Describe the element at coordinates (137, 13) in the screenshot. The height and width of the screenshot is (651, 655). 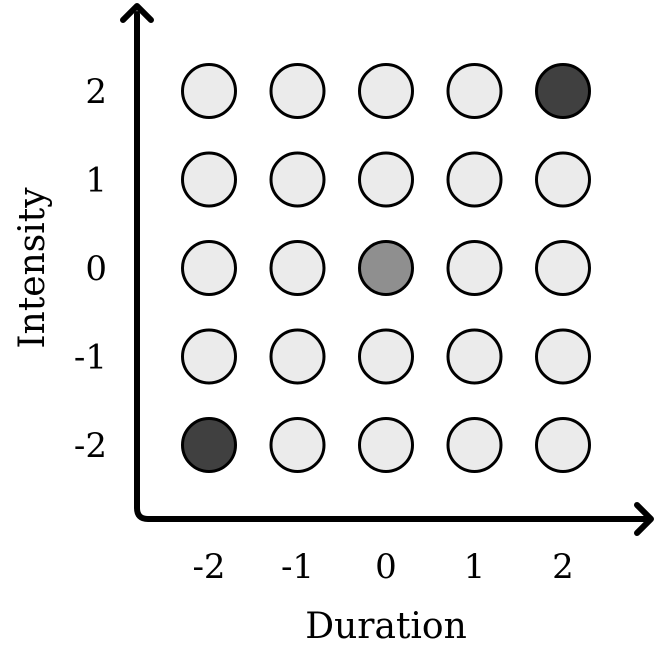
I see `y-axis-arrowhead` at that location.